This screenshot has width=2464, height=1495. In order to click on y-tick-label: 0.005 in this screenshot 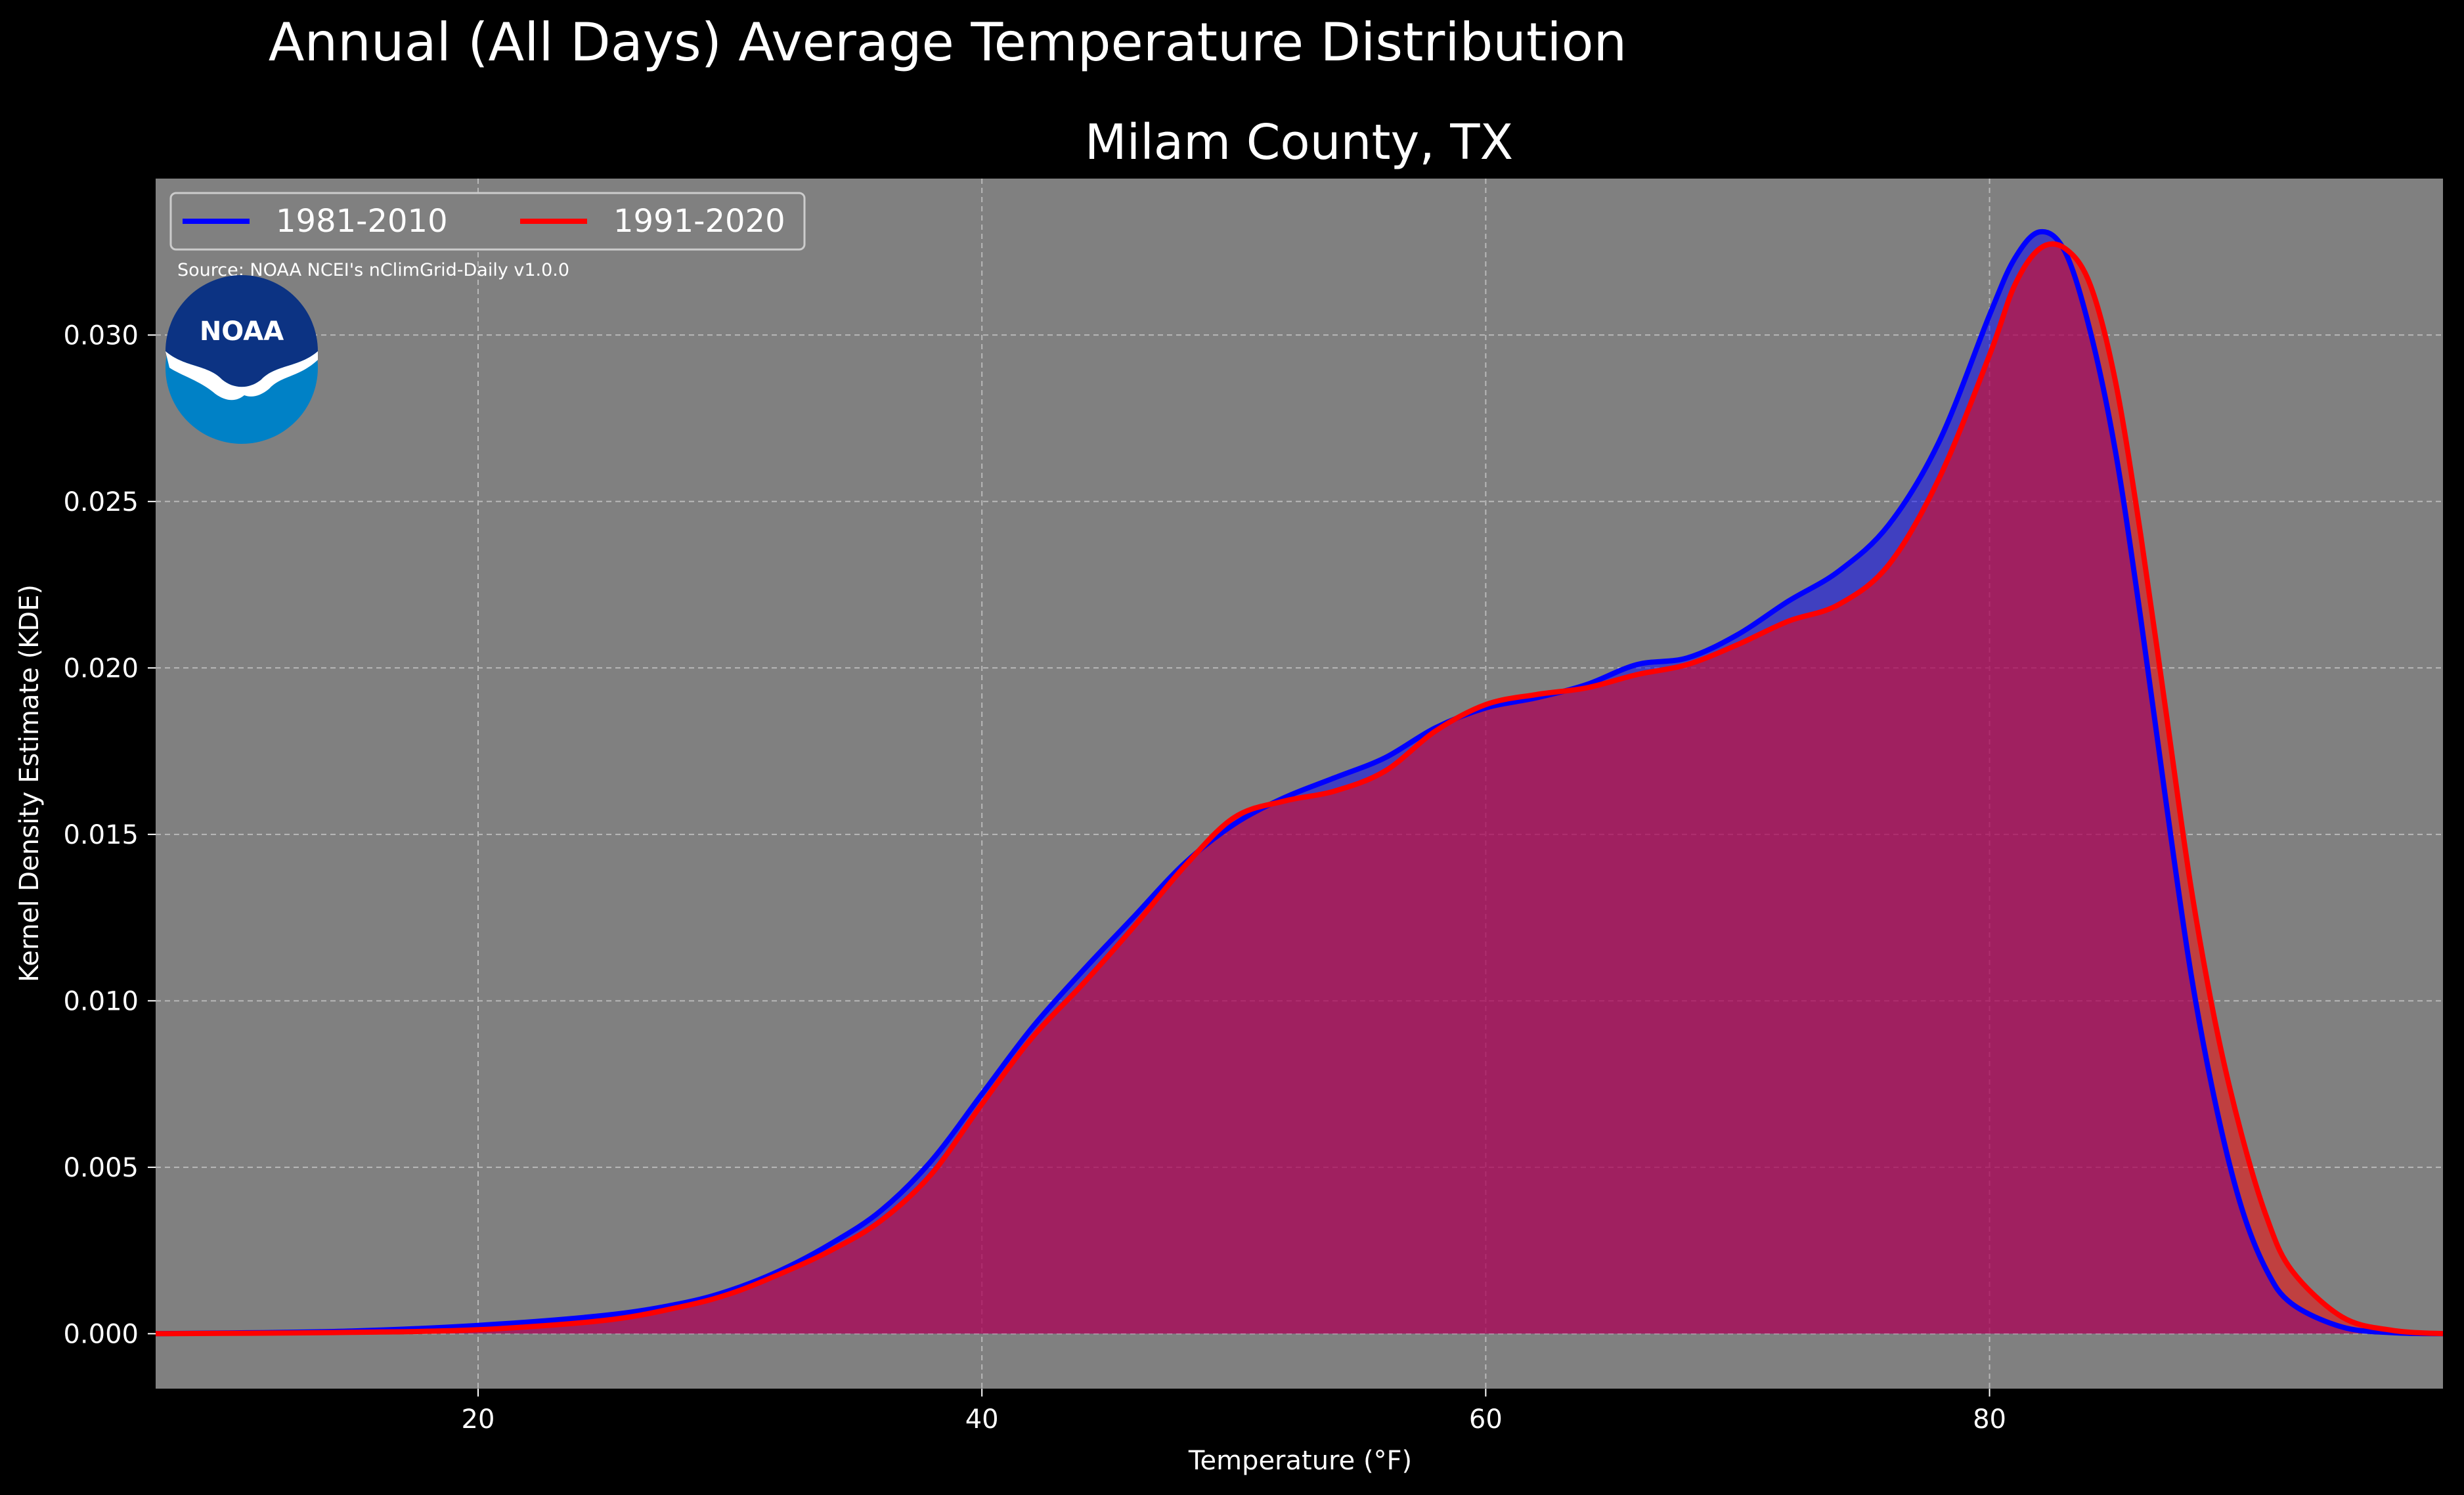, I will do `click(101, 1168)`.